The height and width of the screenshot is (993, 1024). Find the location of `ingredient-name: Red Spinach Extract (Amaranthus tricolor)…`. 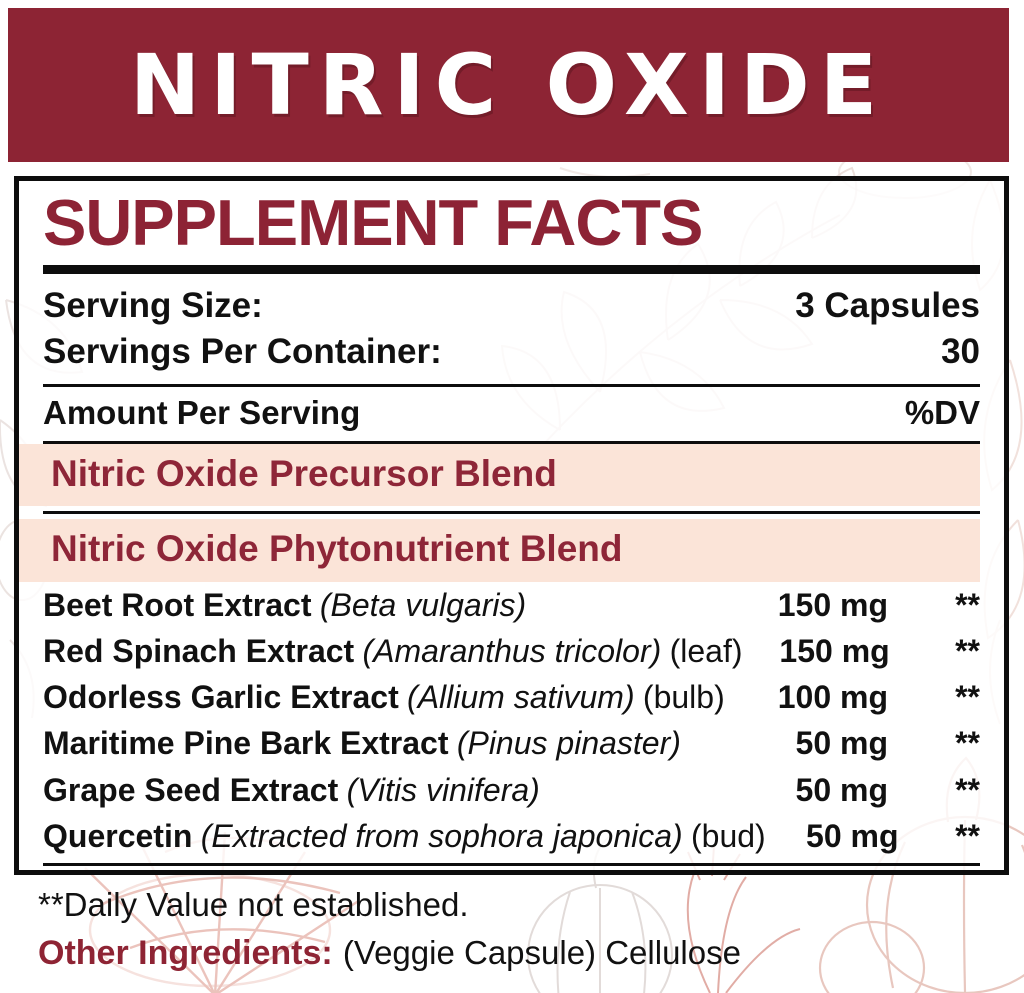

ingredient-name: Red Spinach Extract (Amaranthus tricolor)… is located at coordinates (393, 650).